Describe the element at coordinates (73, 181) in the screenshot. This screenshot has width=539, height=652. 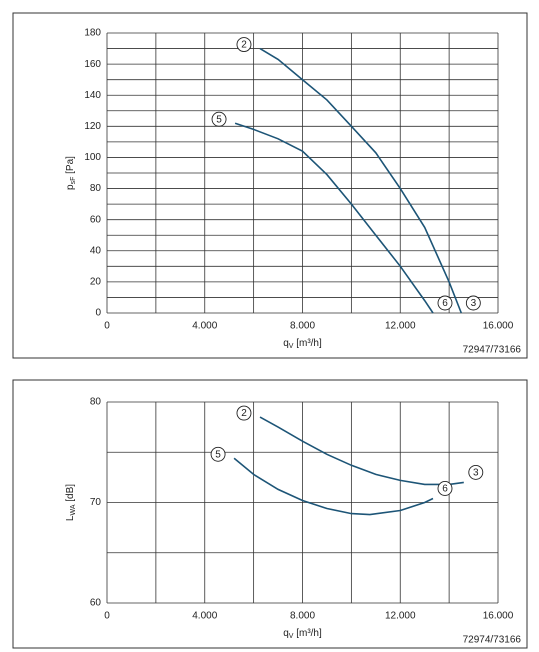
I see `label-sub: sF` at that location.